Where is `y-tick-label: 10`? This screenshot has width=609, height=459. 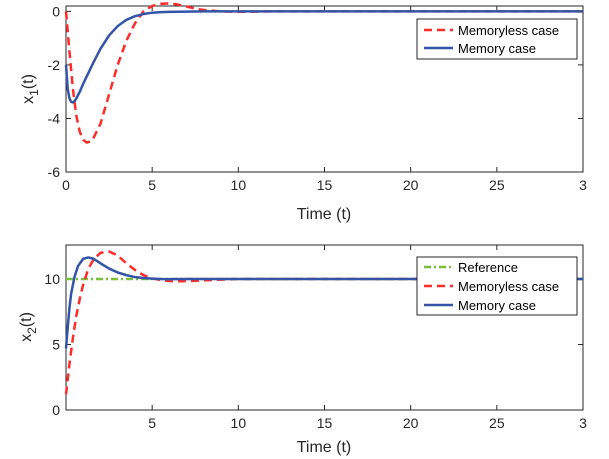 y-tick-label: 10 is located at coordinates (52, 279).